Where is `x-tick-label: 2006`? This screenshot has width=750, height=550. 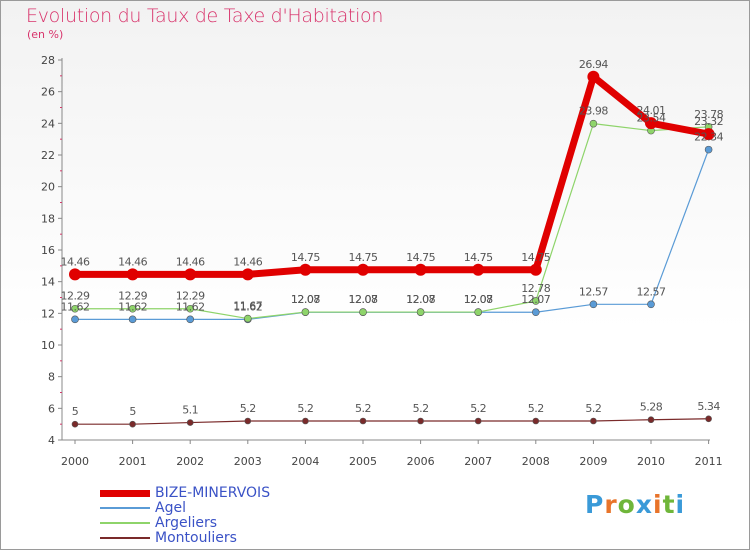 x-tick-label: 2006 is located at coordinates (421, 461).